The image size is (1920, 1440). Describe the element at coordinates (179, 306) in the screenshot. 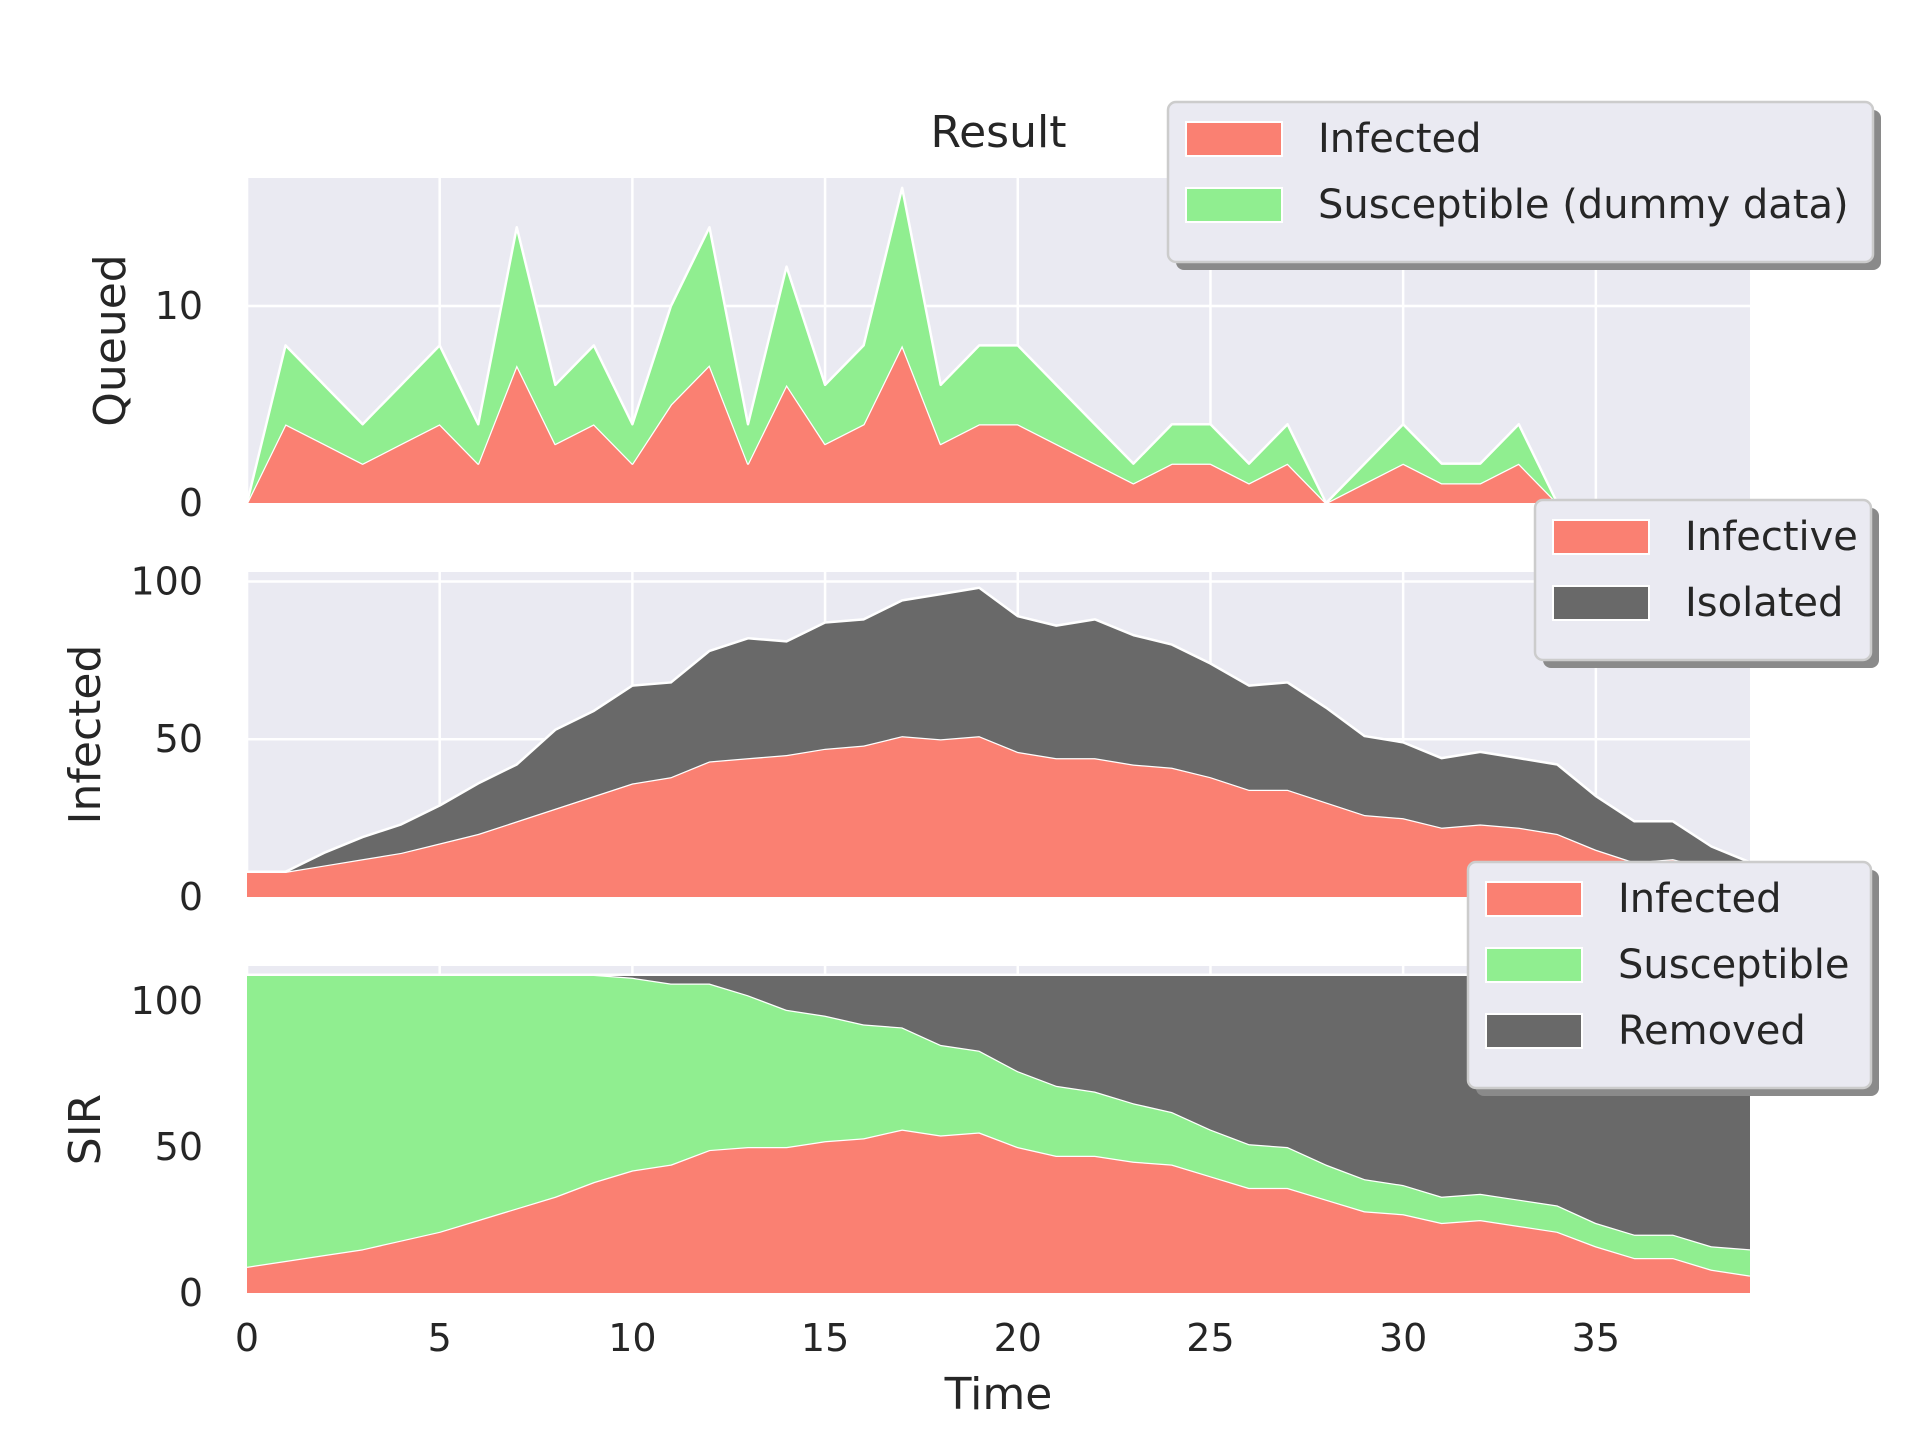

I see `y-tick-label: 10` at that location.